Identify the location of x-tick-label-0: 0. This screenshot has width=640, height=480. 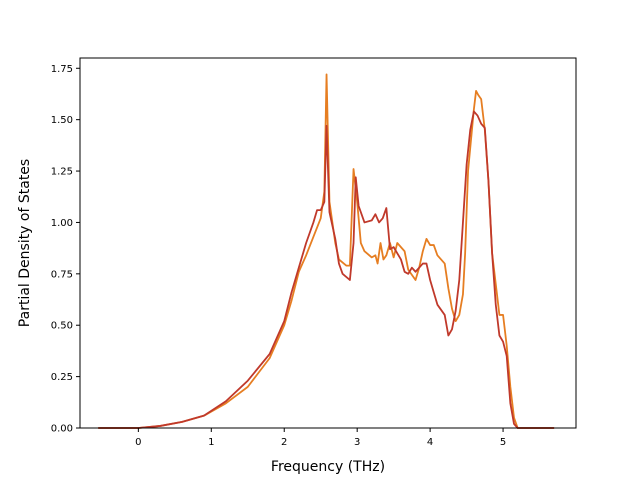
(138, 442).